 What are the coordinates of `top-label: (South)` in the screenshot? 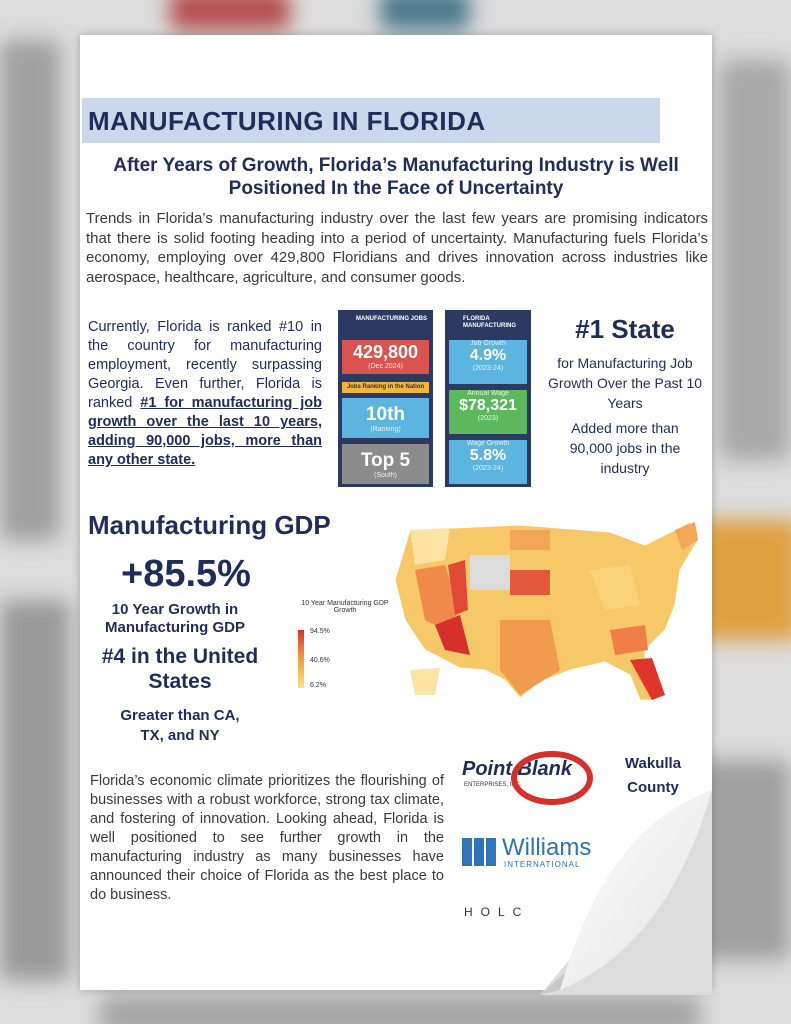 It's located at (385, 475).